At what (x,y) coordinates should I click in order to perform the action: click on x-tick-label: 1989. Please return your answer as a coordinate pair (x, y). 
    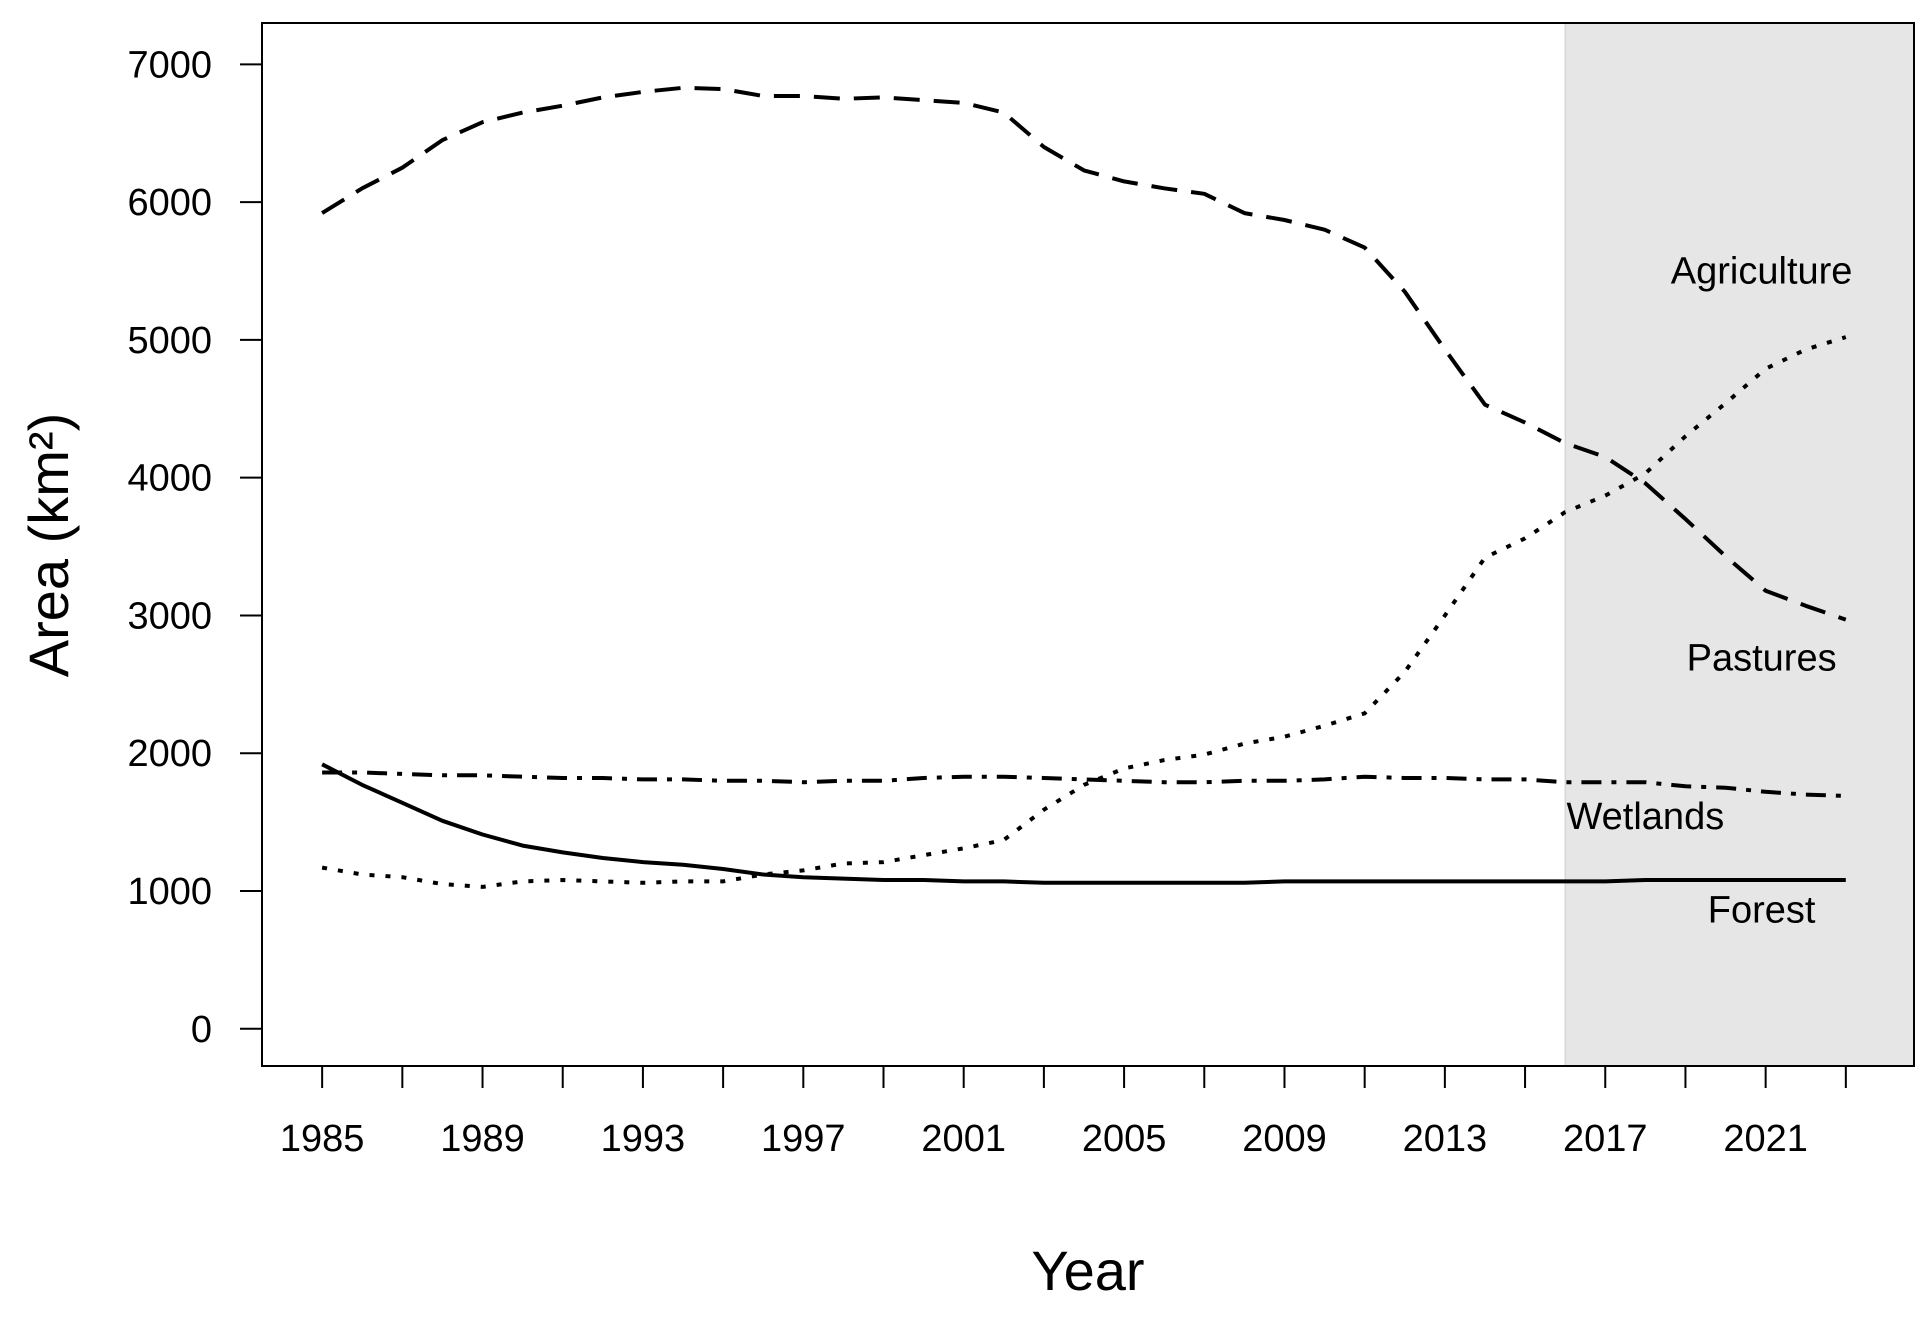
    Looking at the image, I should click on (482, 1139).